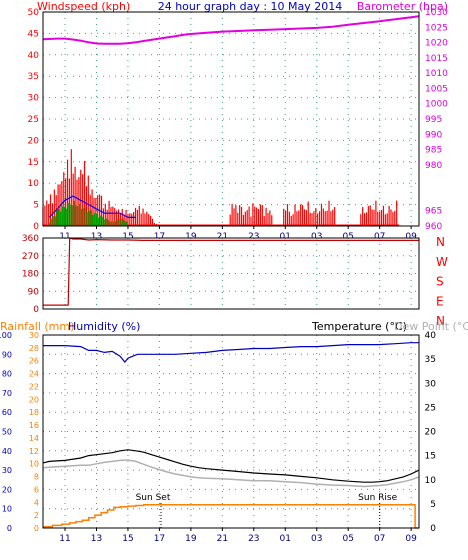  I want to click on barometer-tick-label: 1030, so click(436, 13).